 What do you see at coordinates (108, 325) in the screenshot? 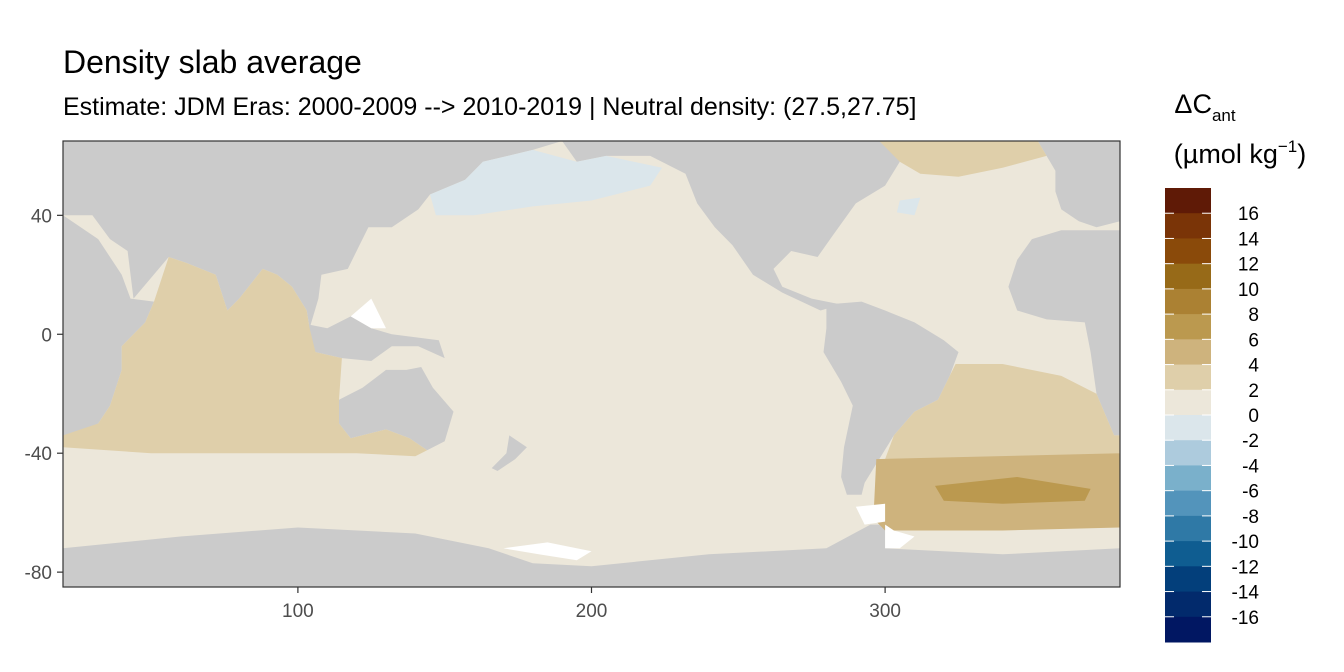
I see `land-africa` at bounding box center [108, 325].